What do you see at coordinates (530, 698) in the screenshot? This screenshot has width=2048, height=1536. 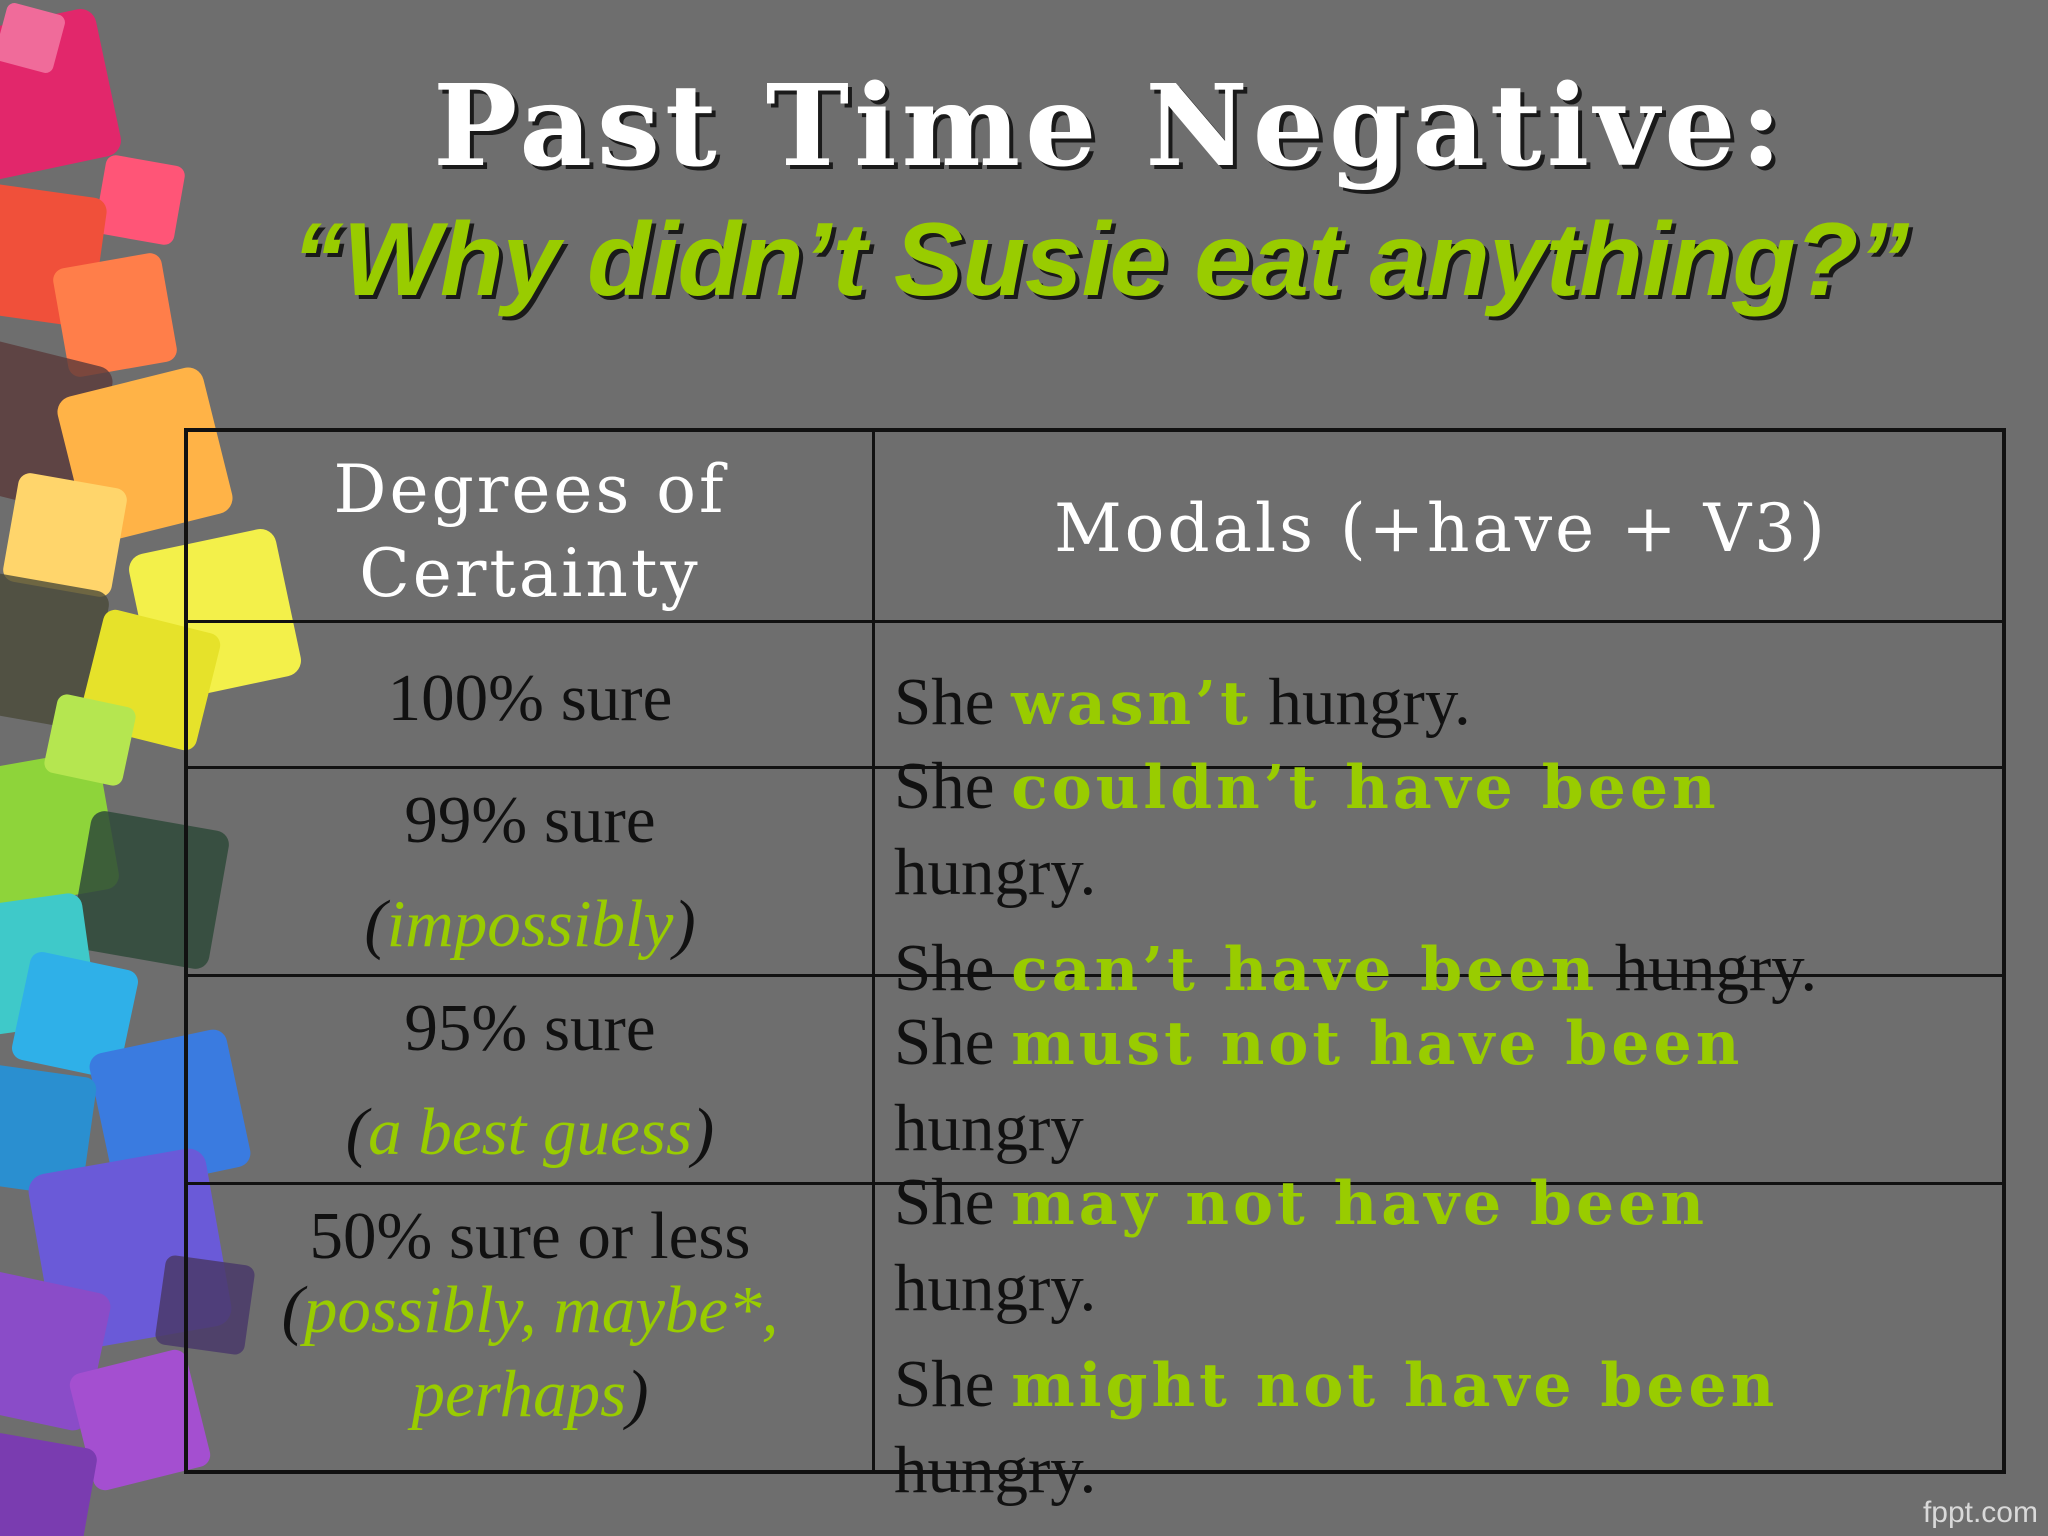 I see `degree-label-100: 100% sure` at bounding box center [530, 698].